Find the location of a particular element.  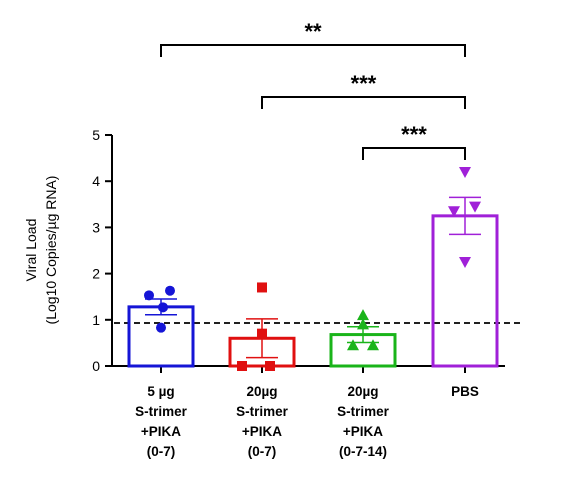

y-tick-label: 5 is located at coordinates (96, 135).